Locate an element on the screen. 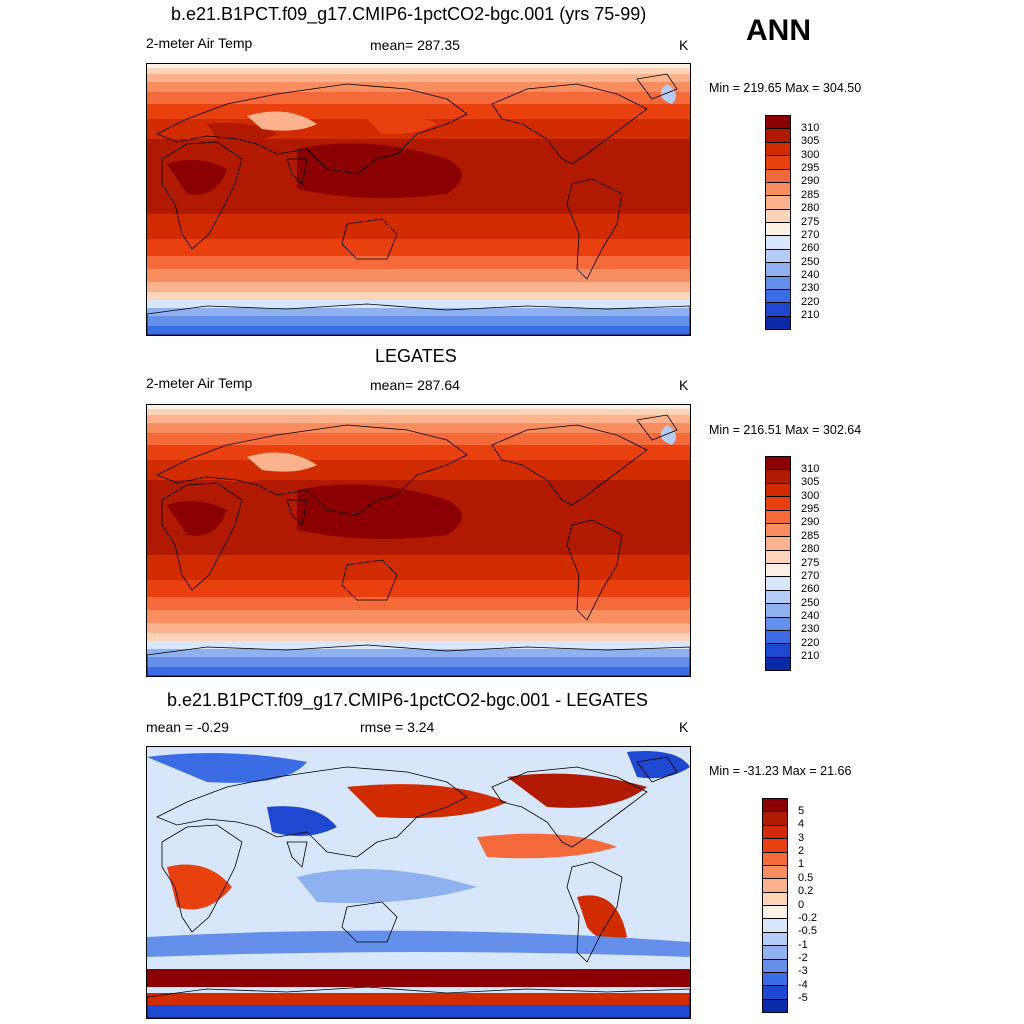  panel-model-map is located at coordinates (418, 199).